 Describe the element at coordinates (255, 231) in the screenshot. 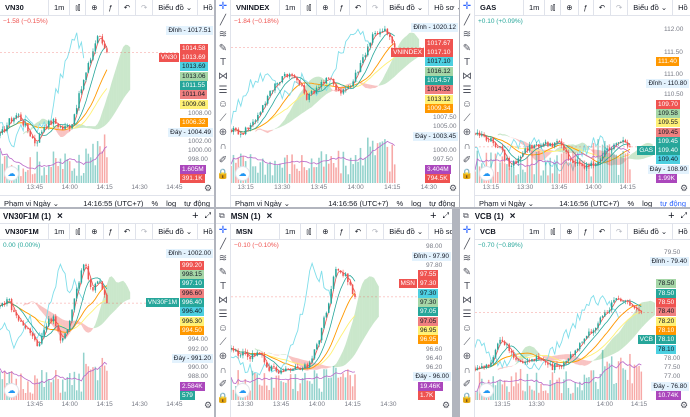

I see `symbol-search: MSN` at that location.